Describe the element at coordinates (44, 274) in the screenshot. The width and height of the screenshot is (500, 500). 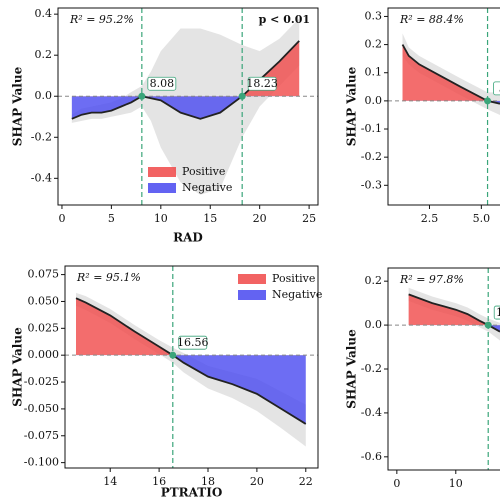
I see `y-tick-label: 0.075` at that location.